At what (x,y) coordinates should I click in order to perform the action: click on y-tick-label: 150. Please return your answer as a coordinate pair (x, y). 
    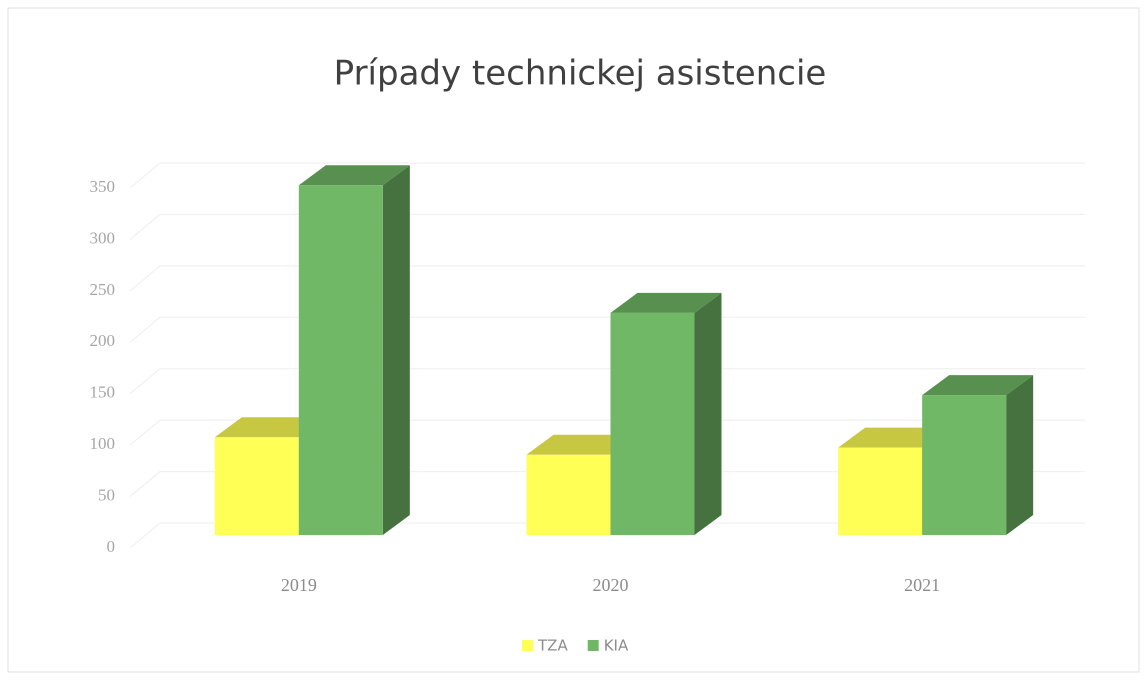
    Looking at the image, I should click on (103, 392).